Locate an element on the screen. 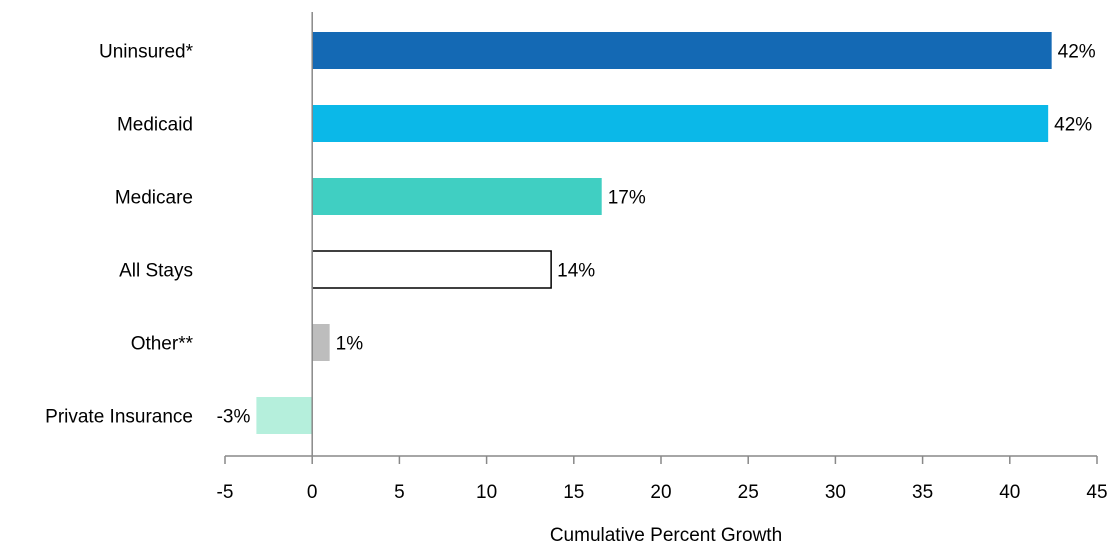  category-label-medicare: Medicare is located at coordinates (154, 198).